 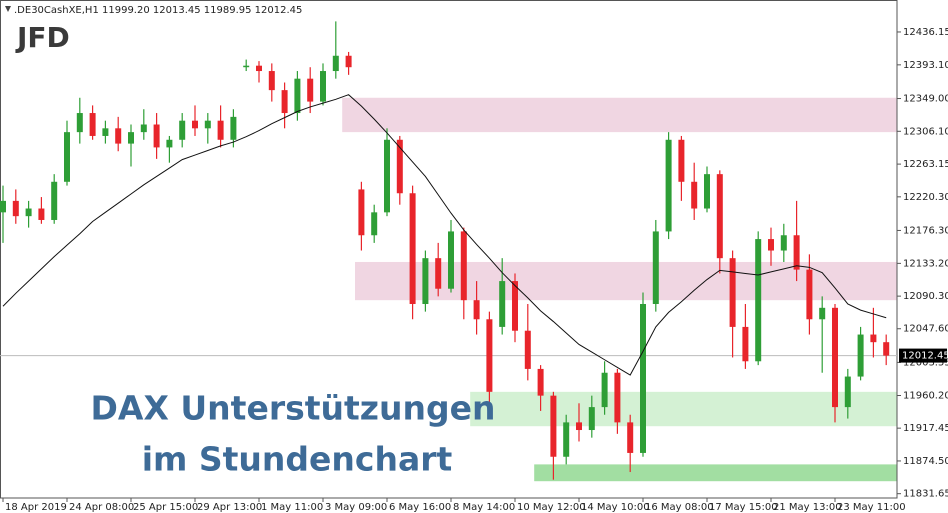 What do you see at coordinates (101, 507) in the screenshot?
I see `x-tick-label: 24 Apr 08:00` at bounding box center [101, 507].